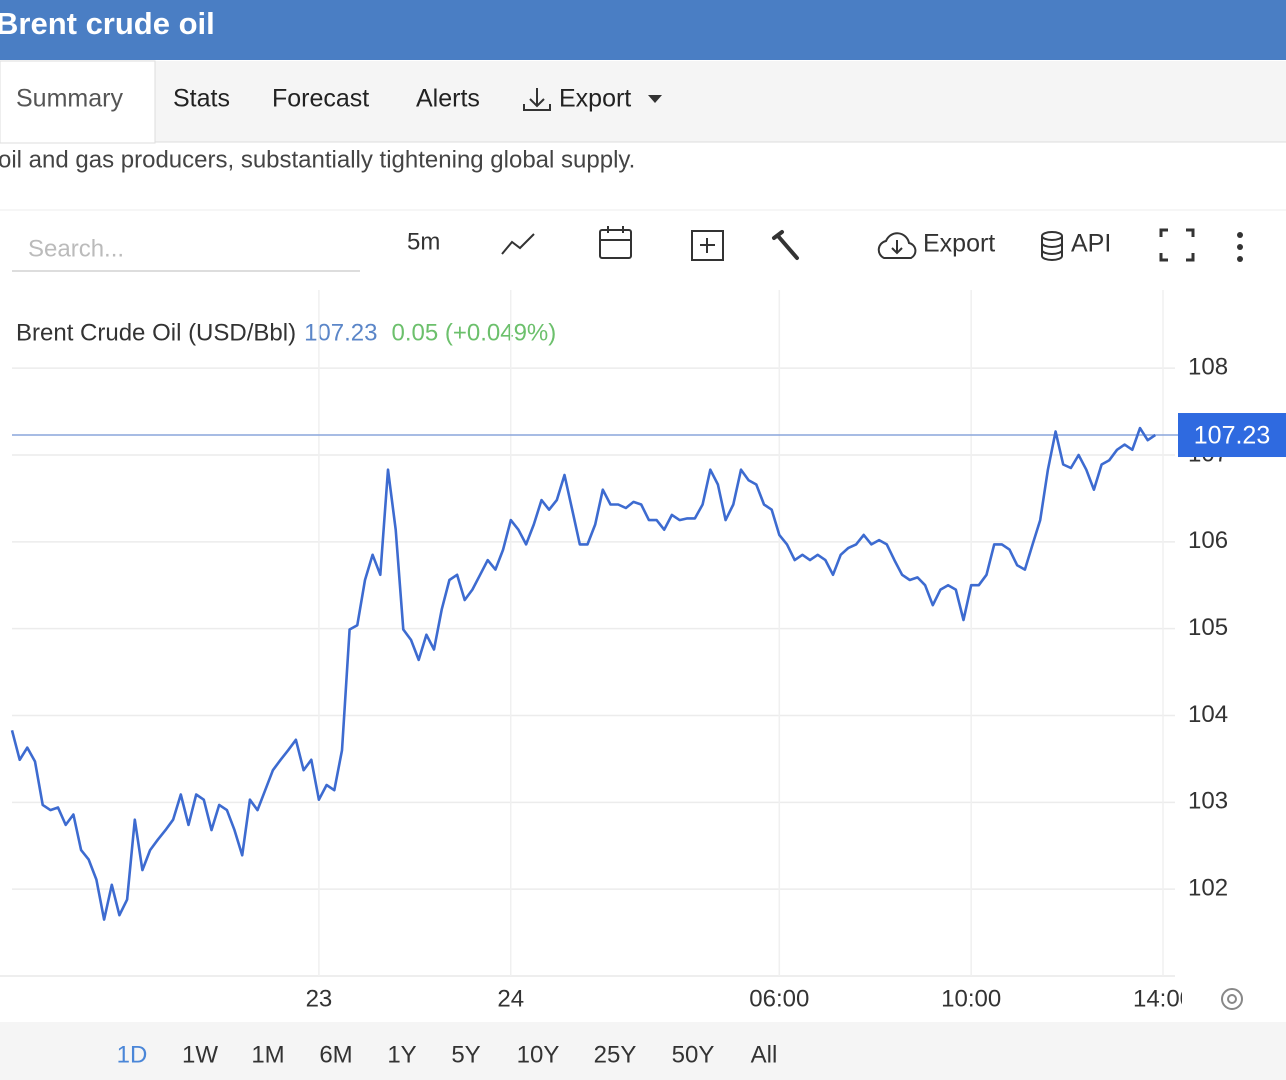 The width and height of the screenshot is (1286, 1080). What do you see at coordinates (423, 241) in the screenshot?
I see `interval-button: 5m` at bounding box center [423, 241].